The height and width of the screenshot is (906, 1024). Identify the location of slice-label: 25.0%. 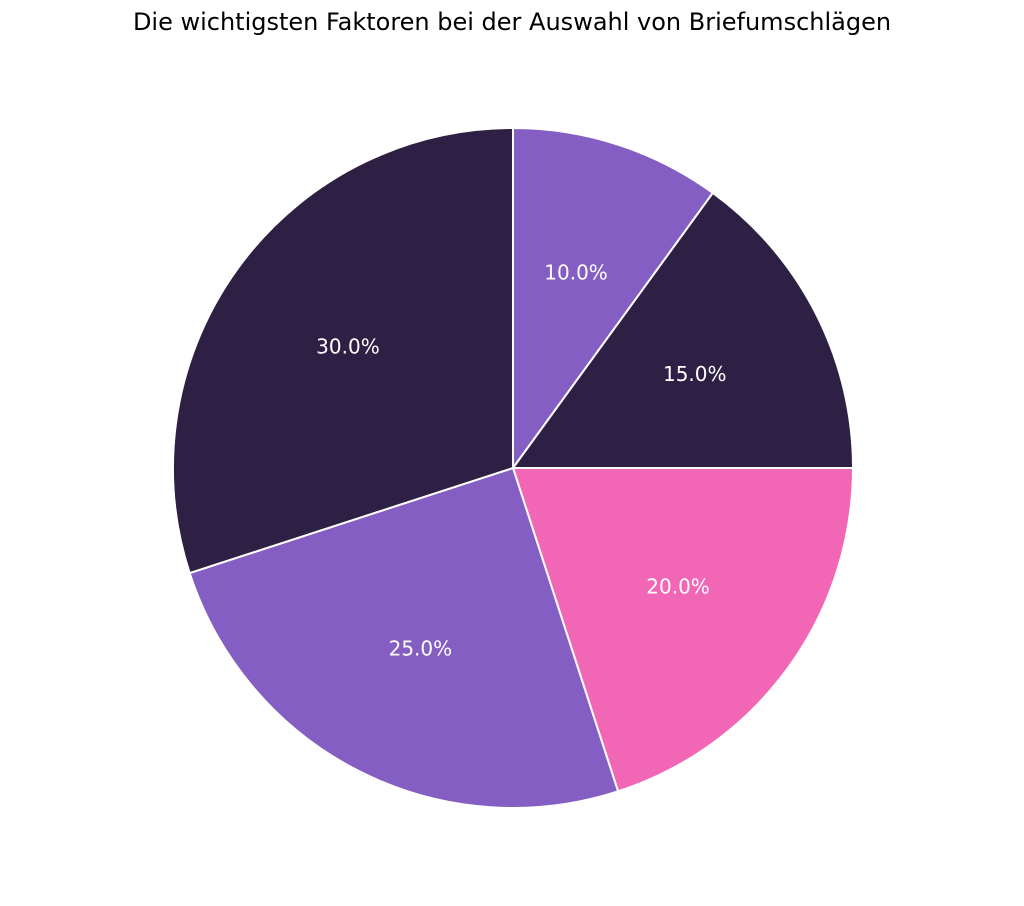
(421, 648).